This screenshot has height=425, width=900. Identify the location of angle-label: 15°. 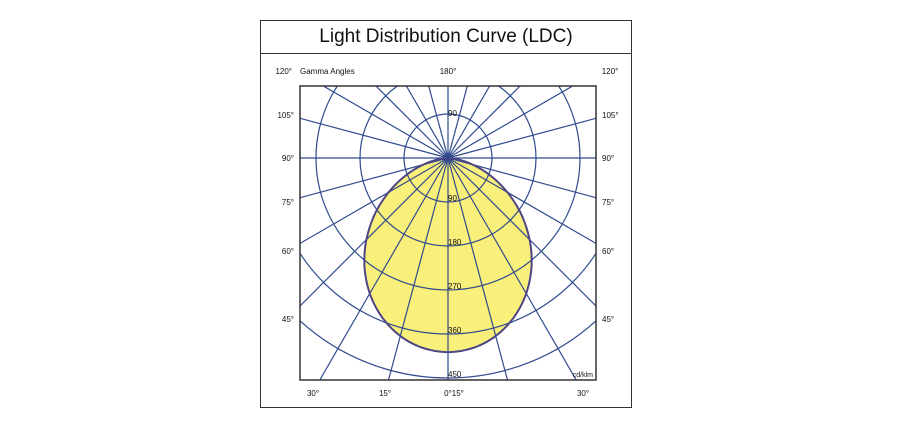
(385, 393).